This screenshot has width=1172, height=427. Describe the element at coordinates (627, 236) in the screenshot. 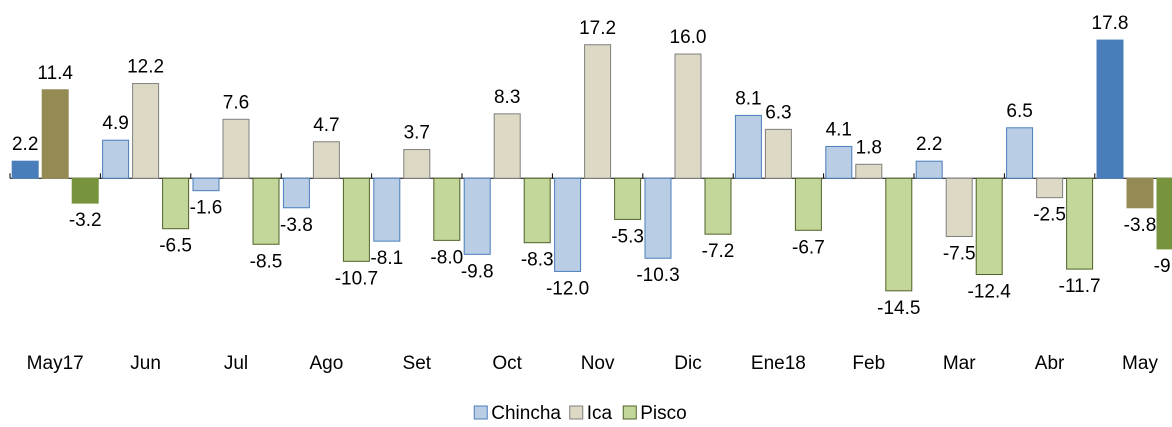

I see `data-label: -5.3` at that location.